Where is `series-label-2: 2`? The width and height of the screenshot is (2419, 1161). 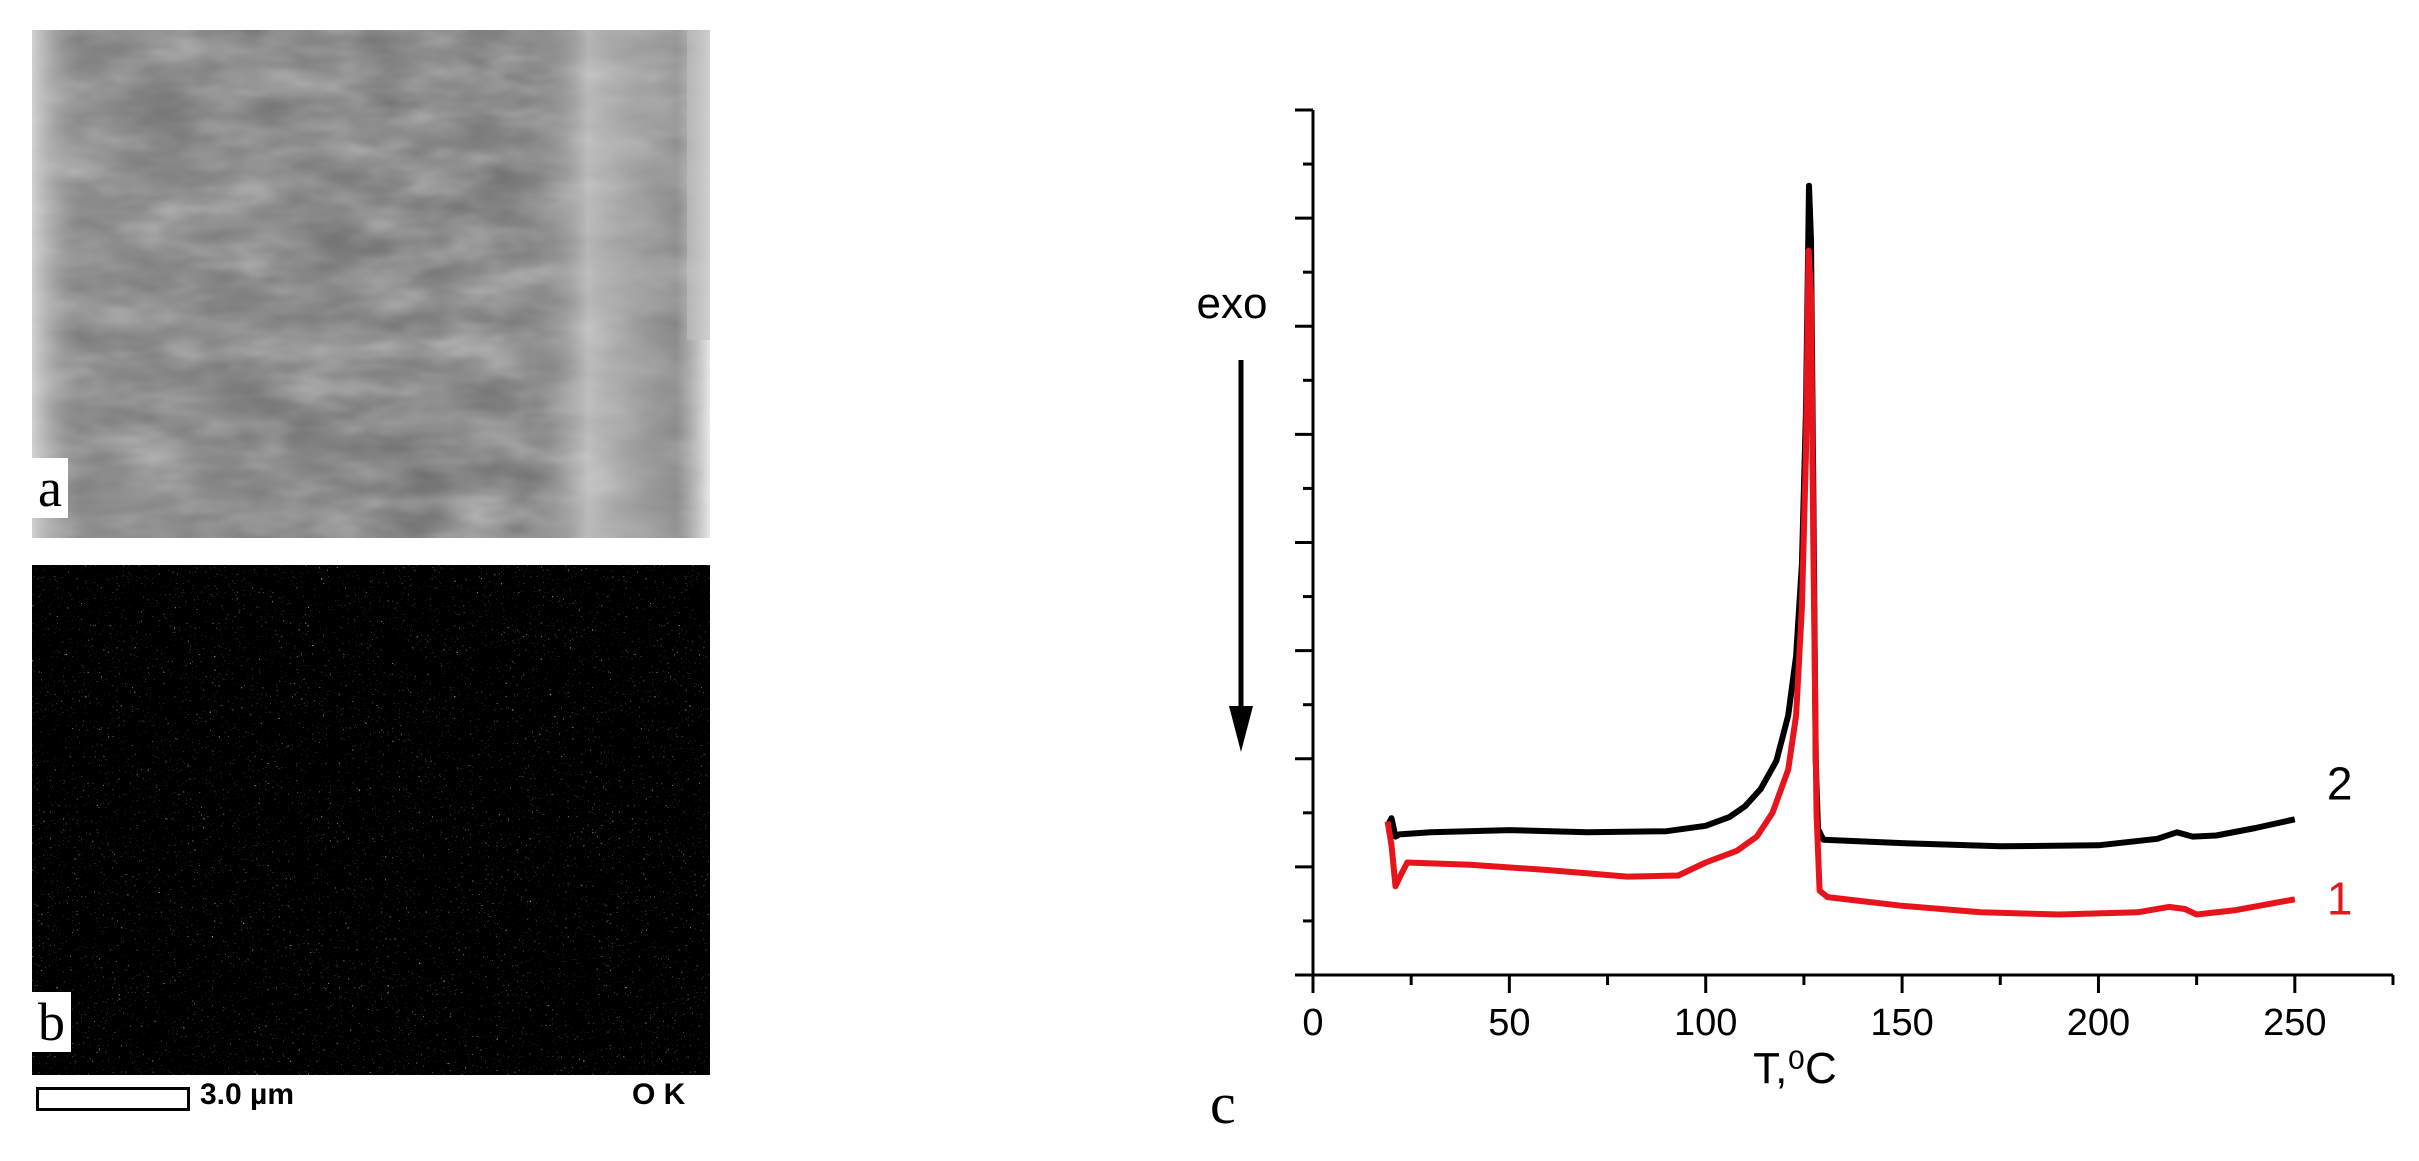 series-label-2: 2 is located at coordinates (2340, 783).